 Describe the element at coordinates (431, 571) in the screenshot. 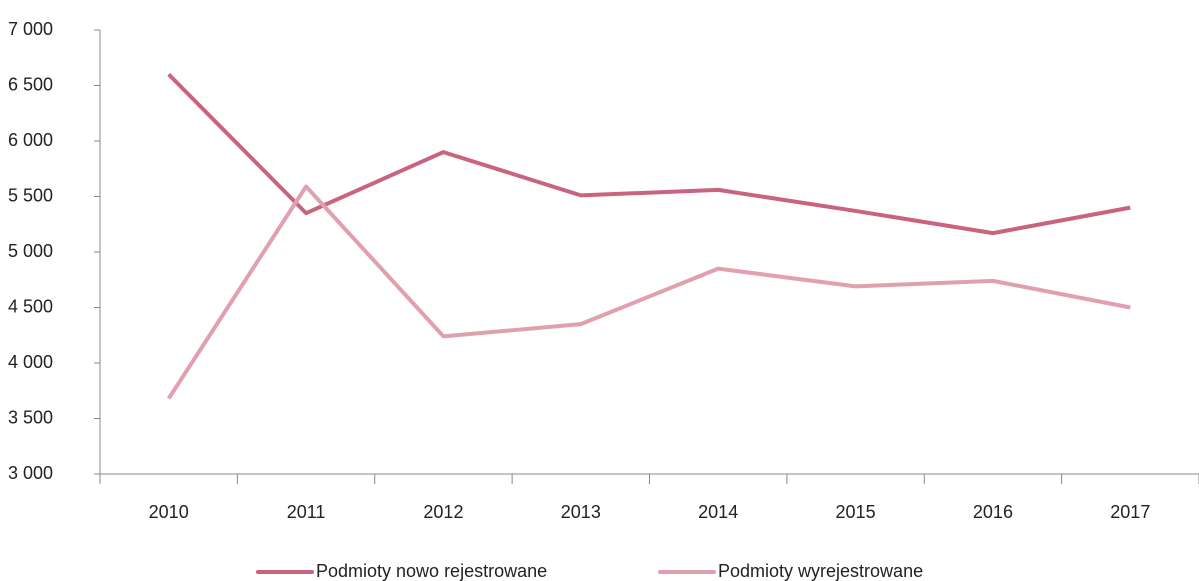

I see `legend-label: Podmioty nowo rejestrowane` at that location.